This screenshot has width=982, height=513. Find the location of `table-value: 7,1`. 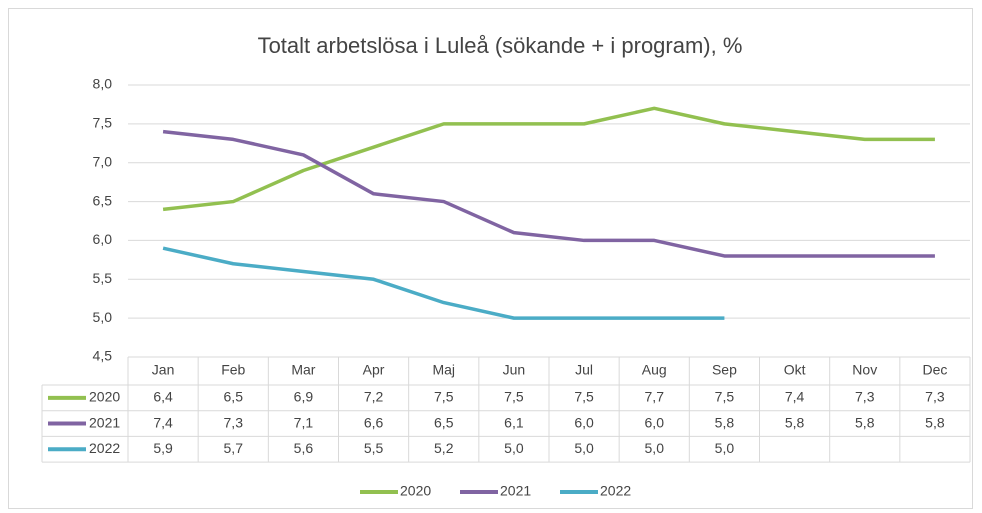

table-value: 7,1 is located at coordinates (304, 422).